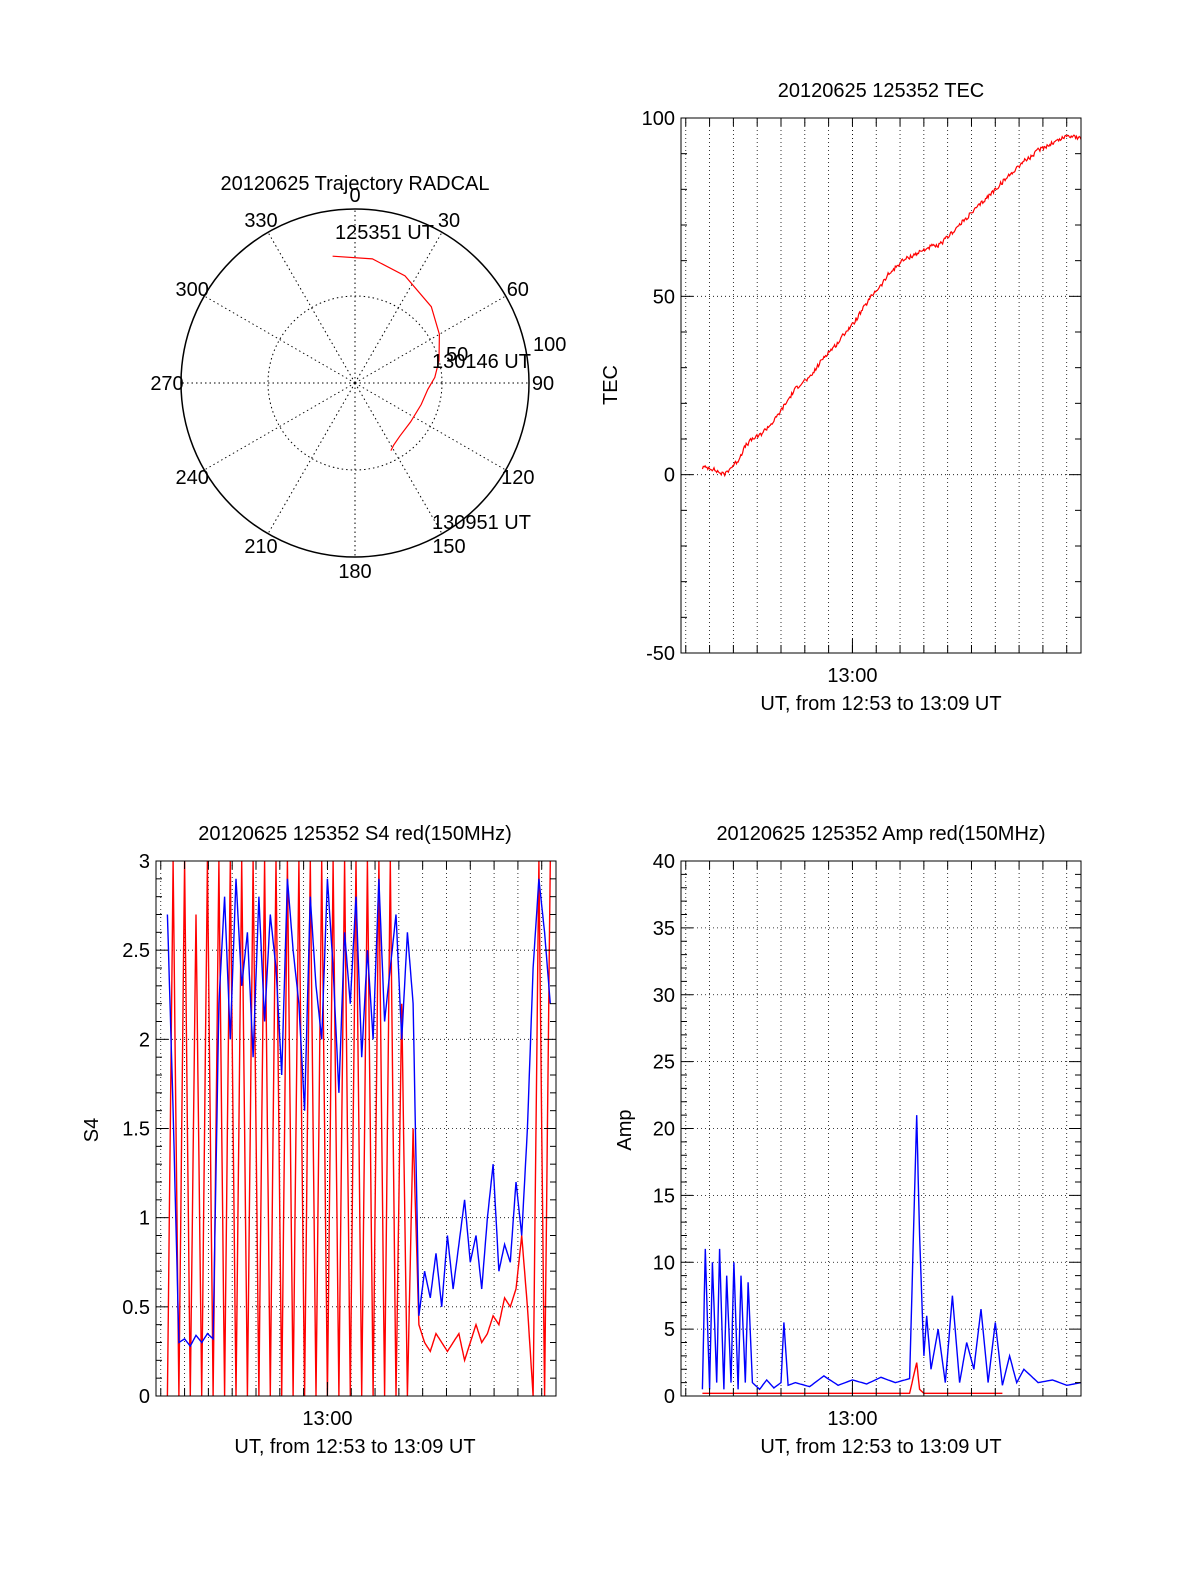 The width and height of the screenshot is (1200, 1575). I want to click on amp-ytick-label: 20, so click(664, 1130).